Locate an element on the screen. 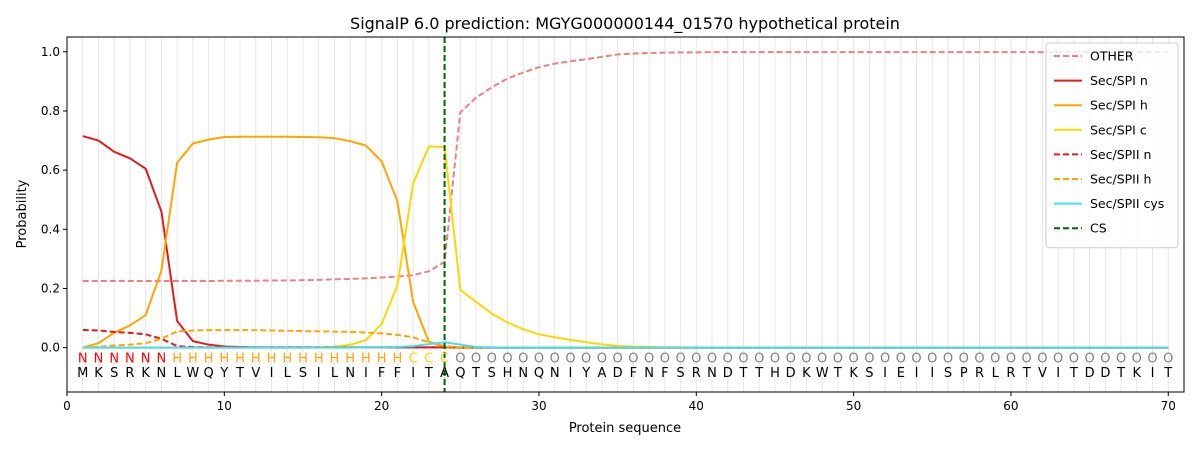 The height and width of the screenshot is (450, 1200). y-axis-label: Probability is located at coordinates (22, 213).